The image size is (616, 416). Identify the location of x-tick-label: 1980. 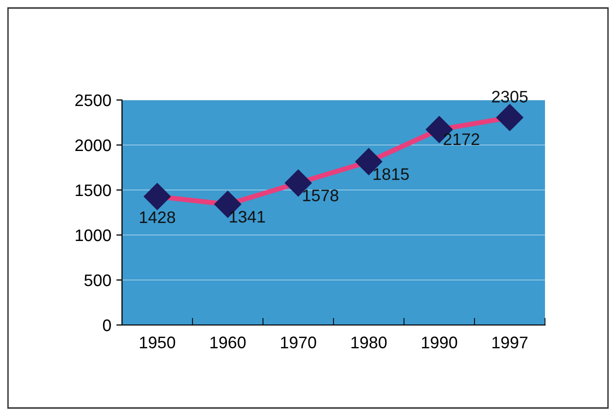
(369, 342).